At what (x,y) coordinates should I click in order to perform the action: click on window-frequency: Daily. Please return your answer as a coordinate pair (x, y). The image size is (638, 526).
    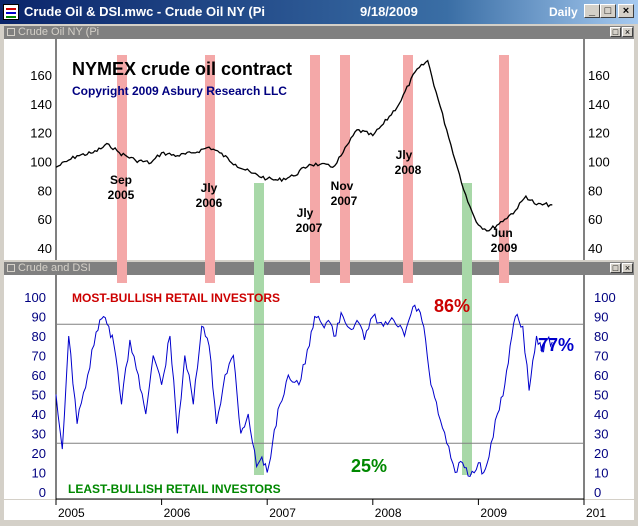
    Looking at the image, I should click on (563, 12).